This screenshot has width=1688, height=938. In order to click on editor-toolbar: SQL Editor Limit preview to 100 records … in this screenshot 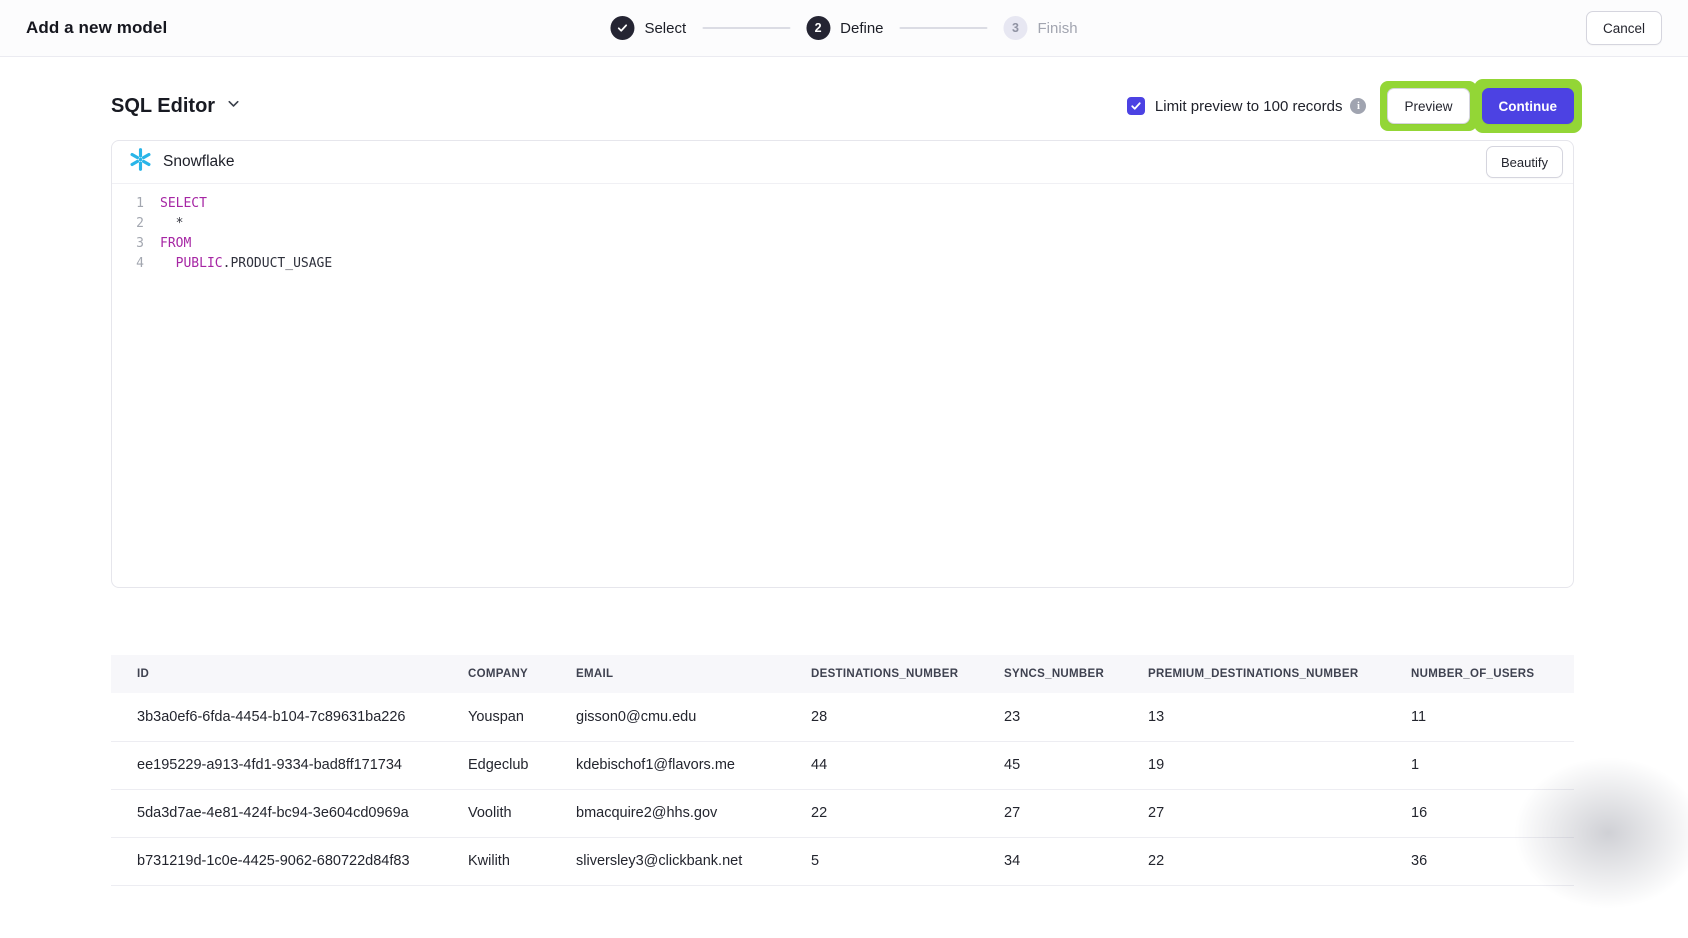, I will do `click(846, 106)`.